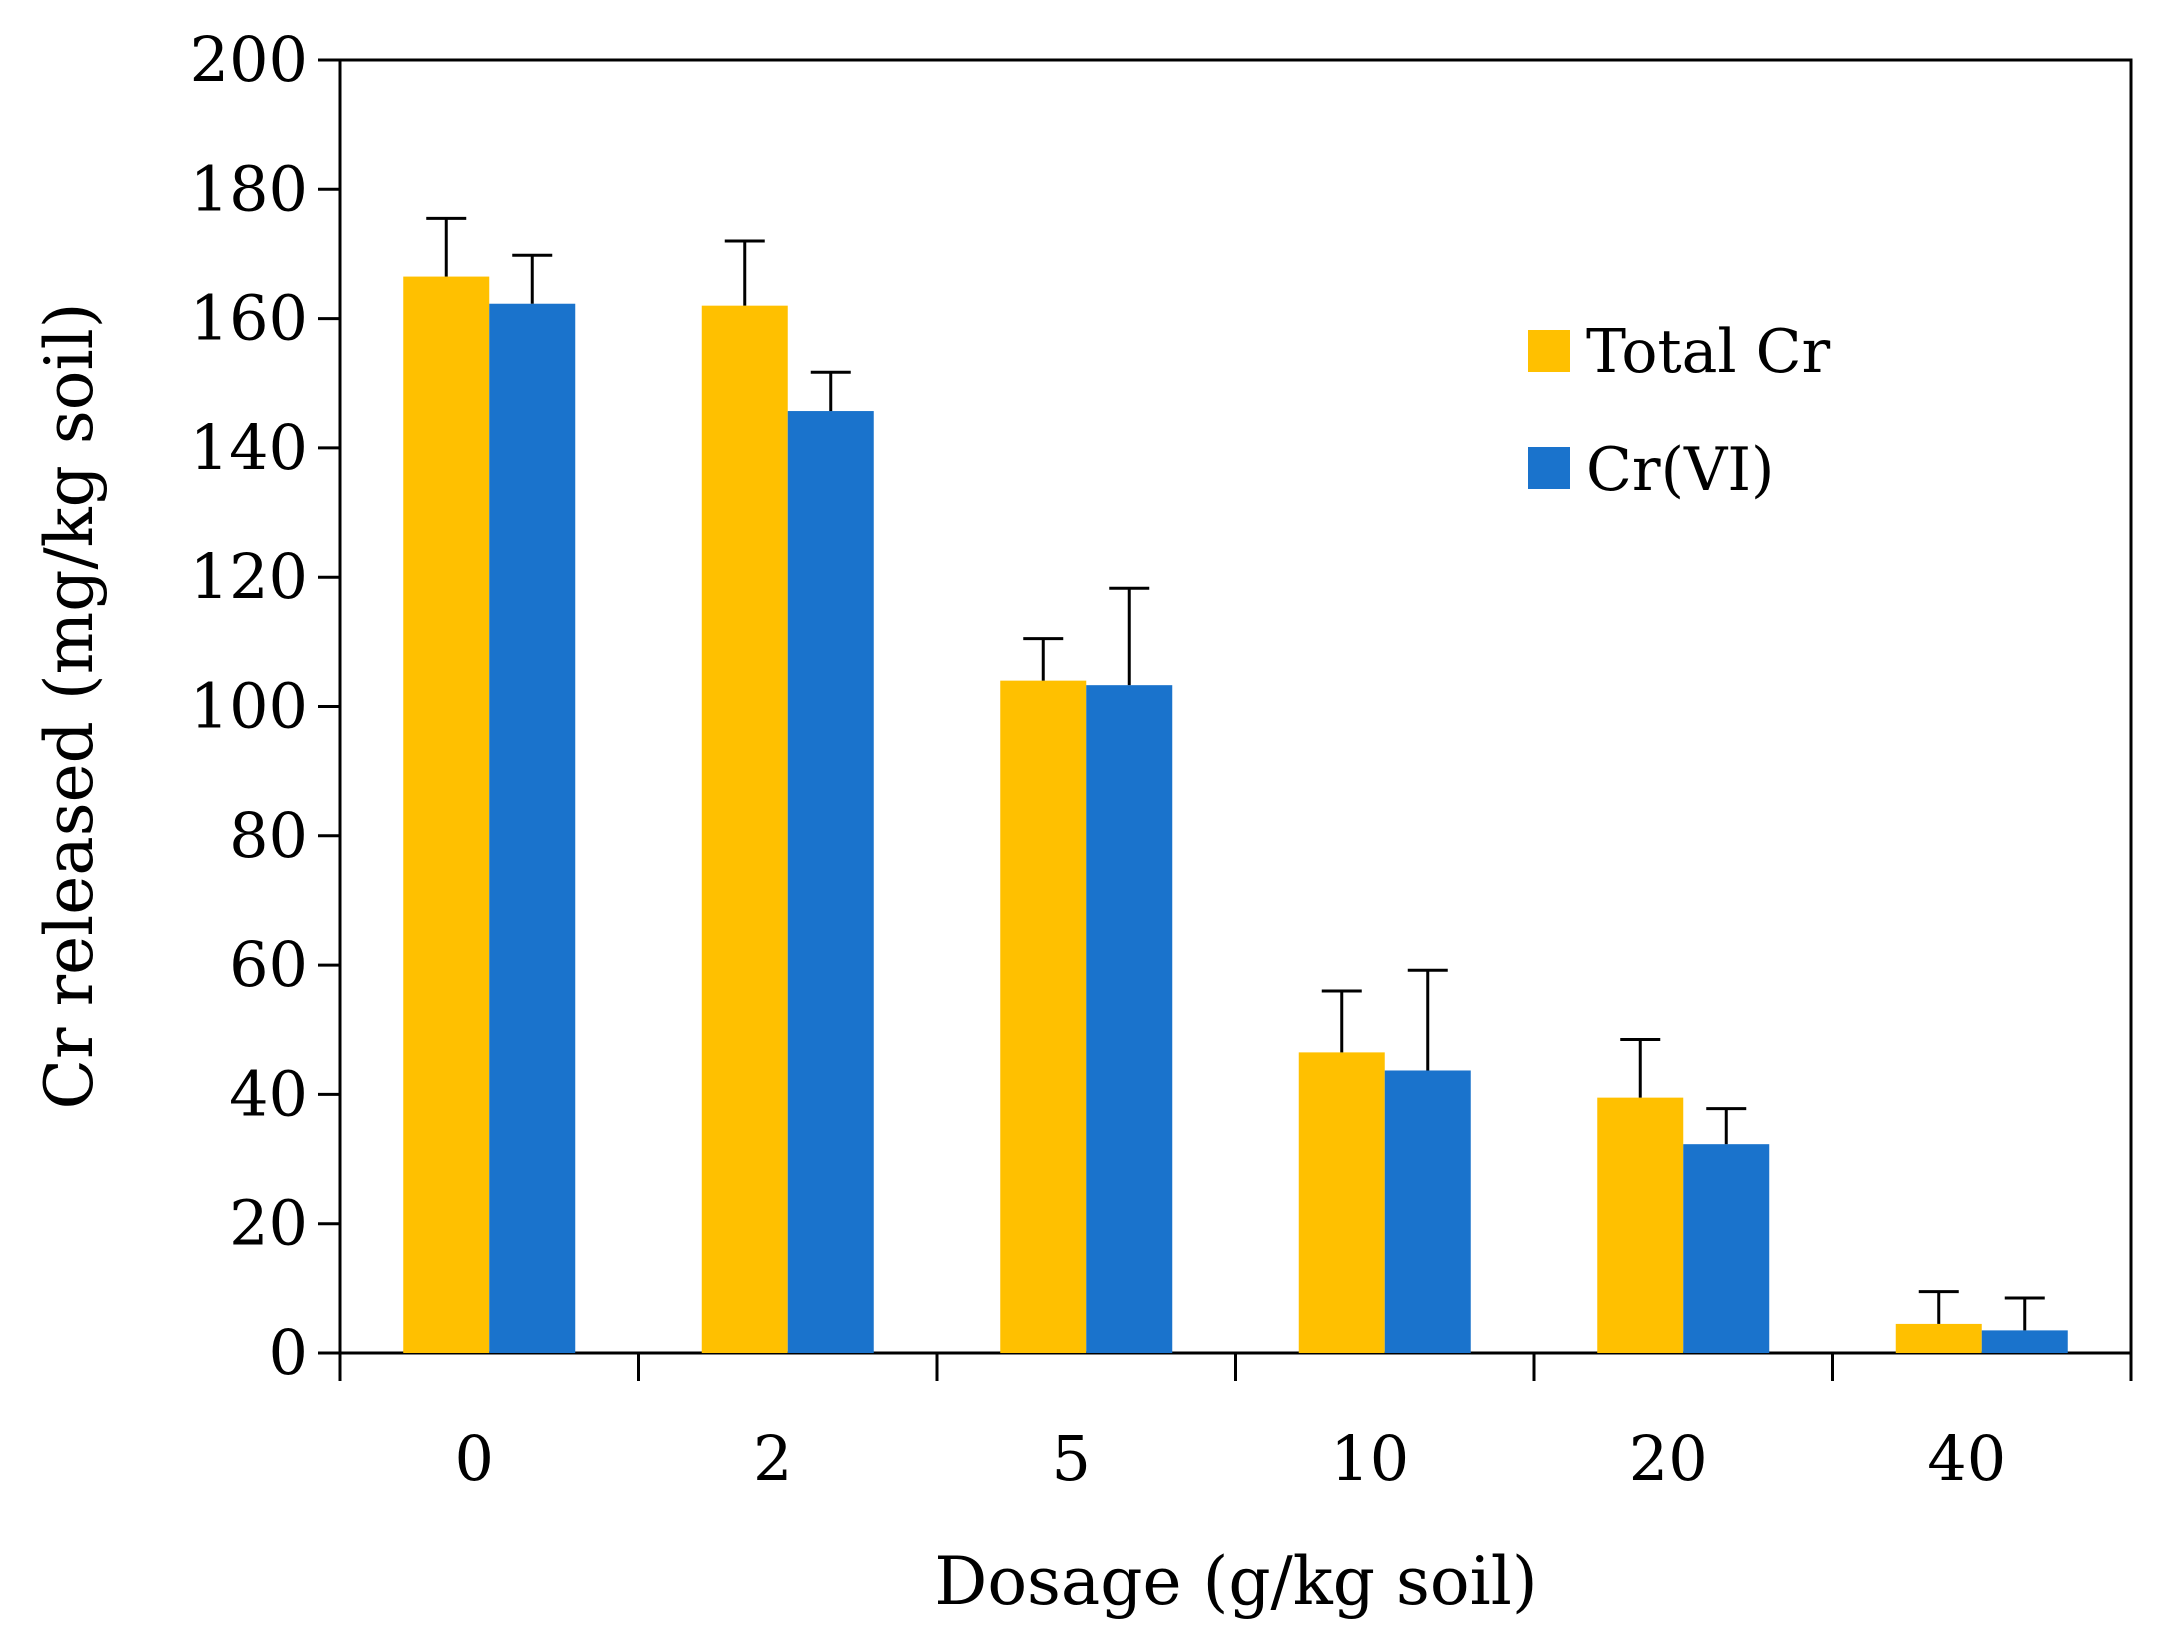 This screenshot has height=1647, width=2168. I want to click on legend-label-total-cr: Total Cr, so click(1708, 352).